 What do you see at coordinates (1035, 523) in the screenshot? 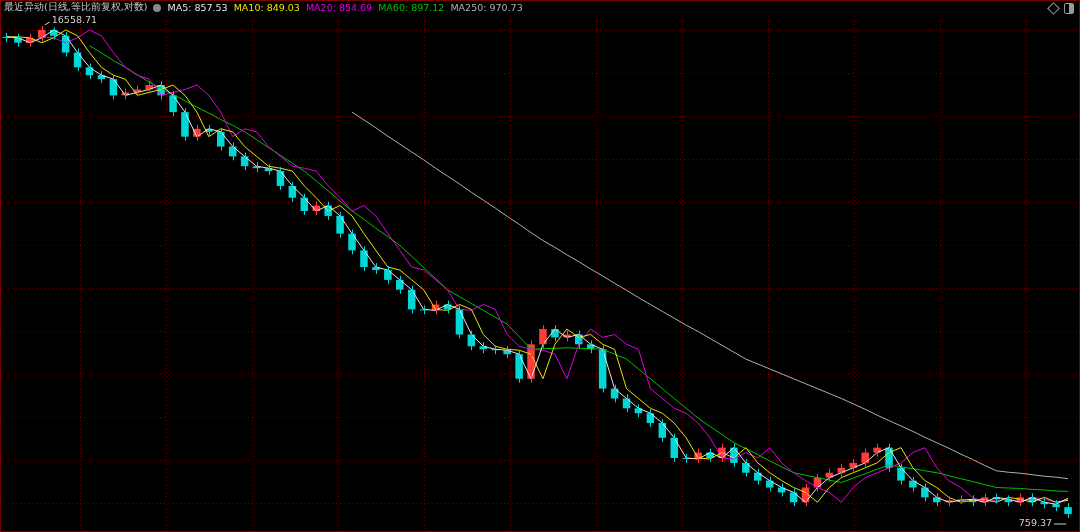
I see `annotation: 759.37` at bounding box center [1035, 523].